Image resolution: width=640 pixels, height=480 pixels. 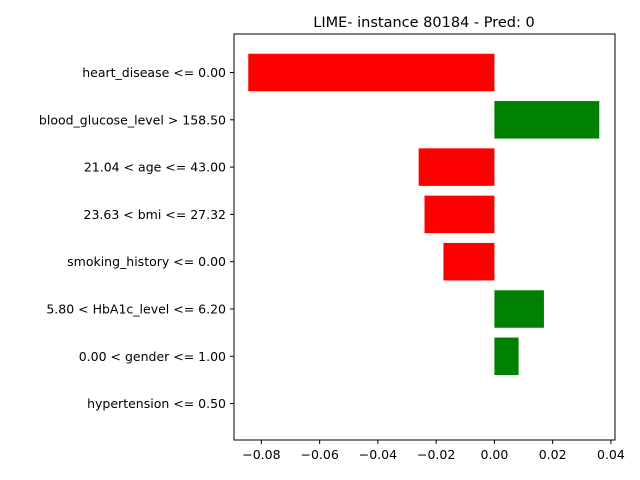 I want to click on x-tick-label-0: −0.08, so click(x=261, y=454).